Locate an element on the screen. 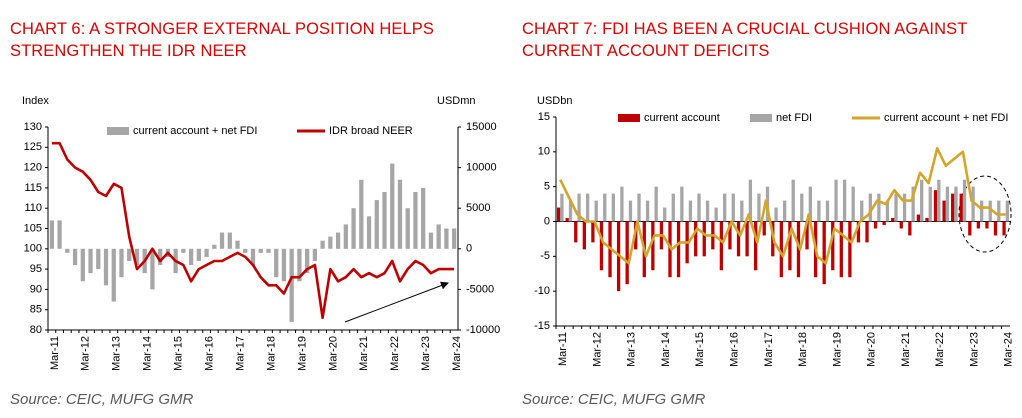  x-tick-label: Mar-13 is located at coordinates (117, 353).